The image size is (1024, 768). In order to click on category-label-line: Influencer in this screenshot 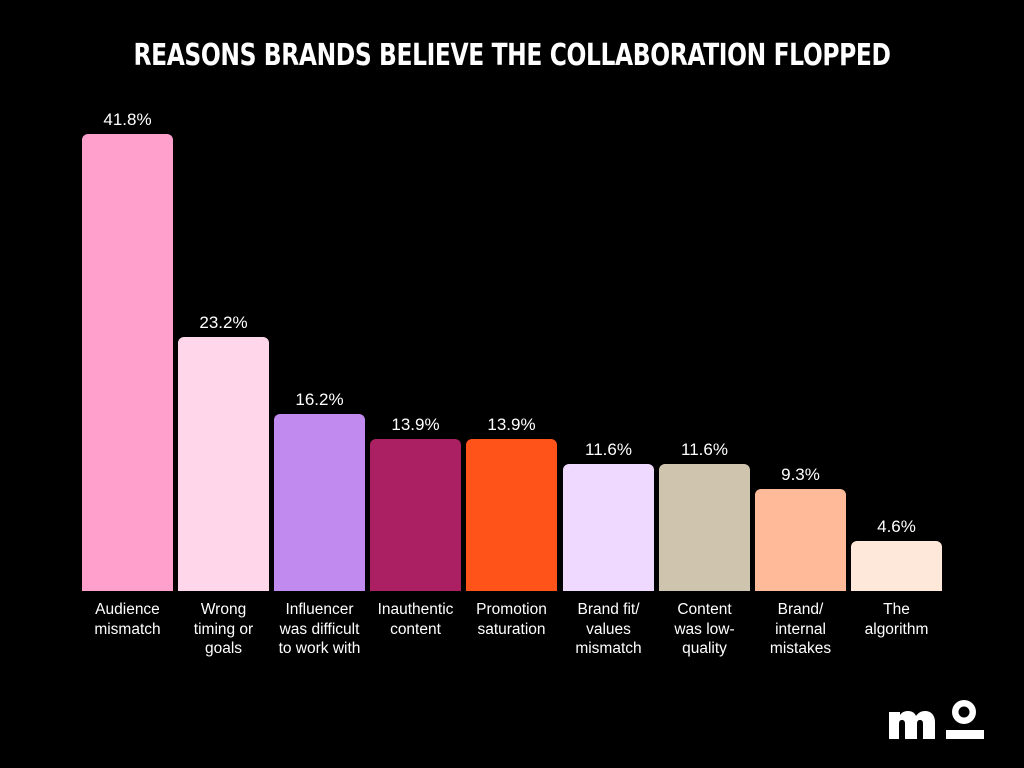, I will do `click(319, 609)`.